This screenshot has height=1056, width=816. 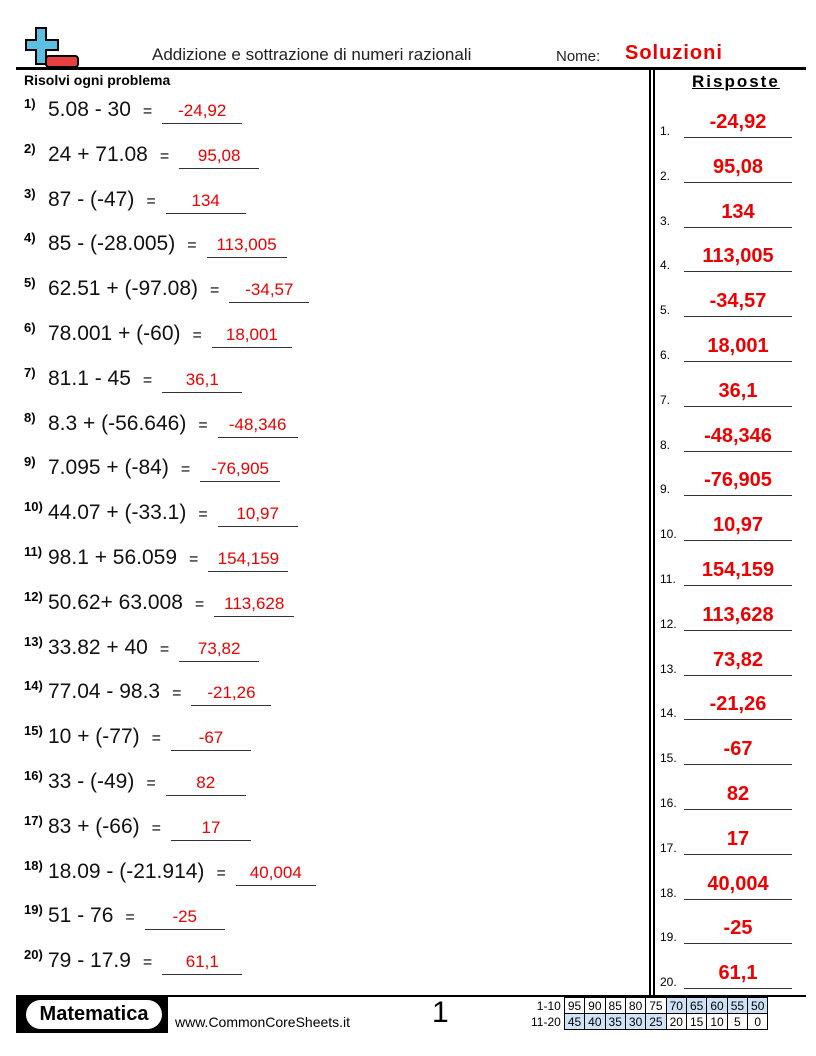 I want to click on problem-expression: 51 - 76, so click(x=81, y=916).